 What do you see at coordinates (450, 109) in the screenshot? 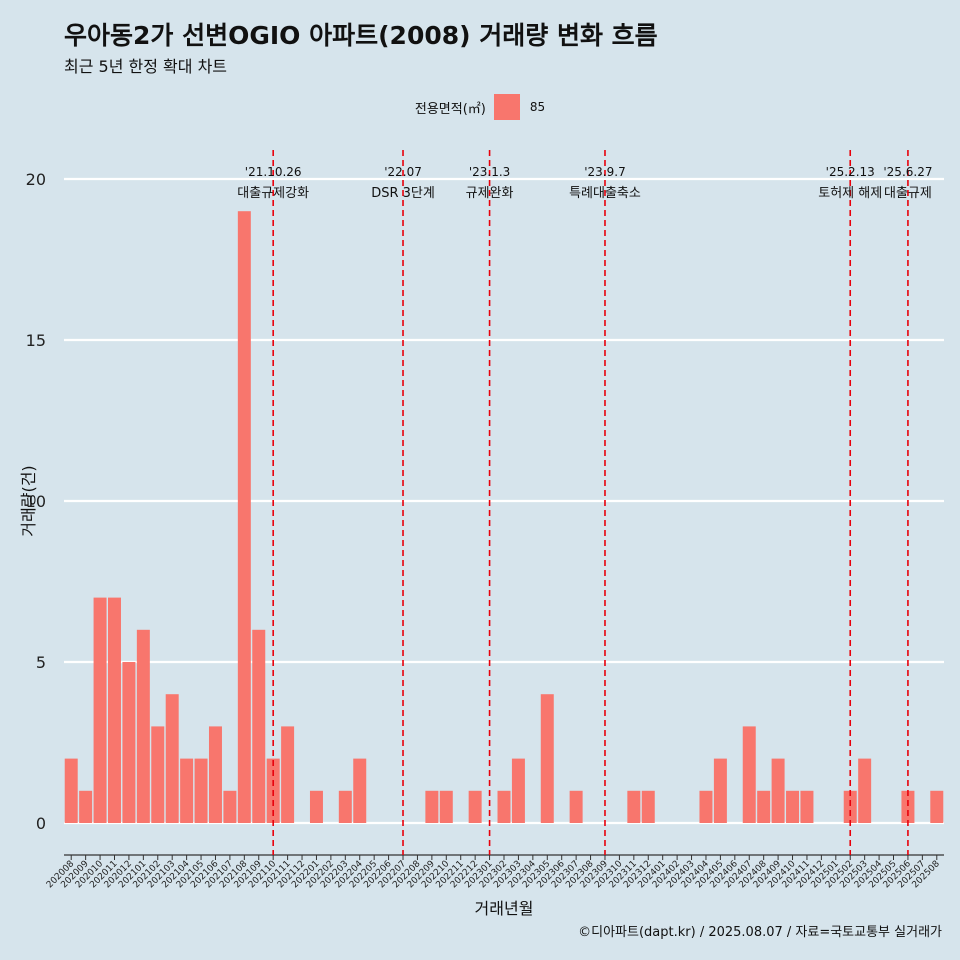
I see `legend-title: 전용면적(㎡)` at bounding box center [450, 109].